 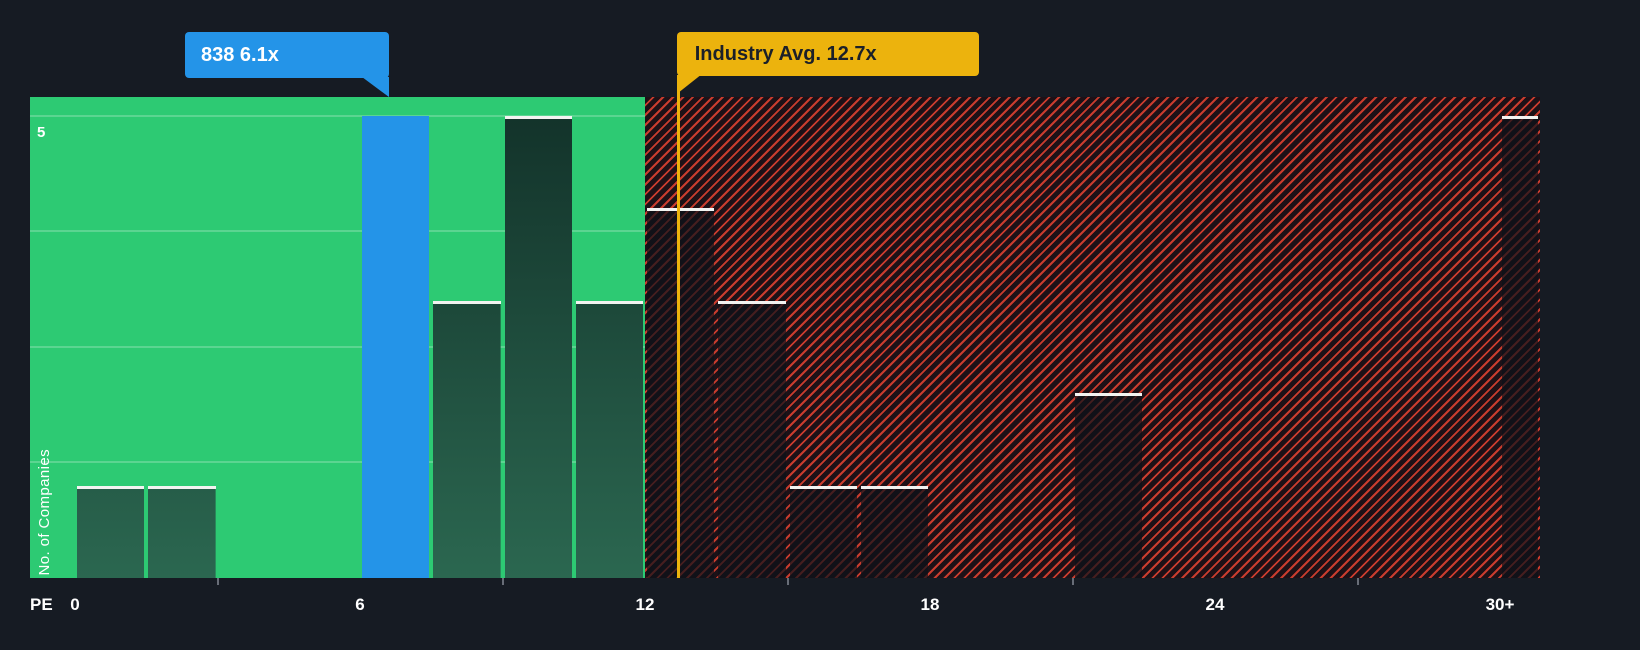 What do you see at coordinates (375, 87) in the screenshot?
I see `company-callout-pointer` at bounding box center [375, 87].